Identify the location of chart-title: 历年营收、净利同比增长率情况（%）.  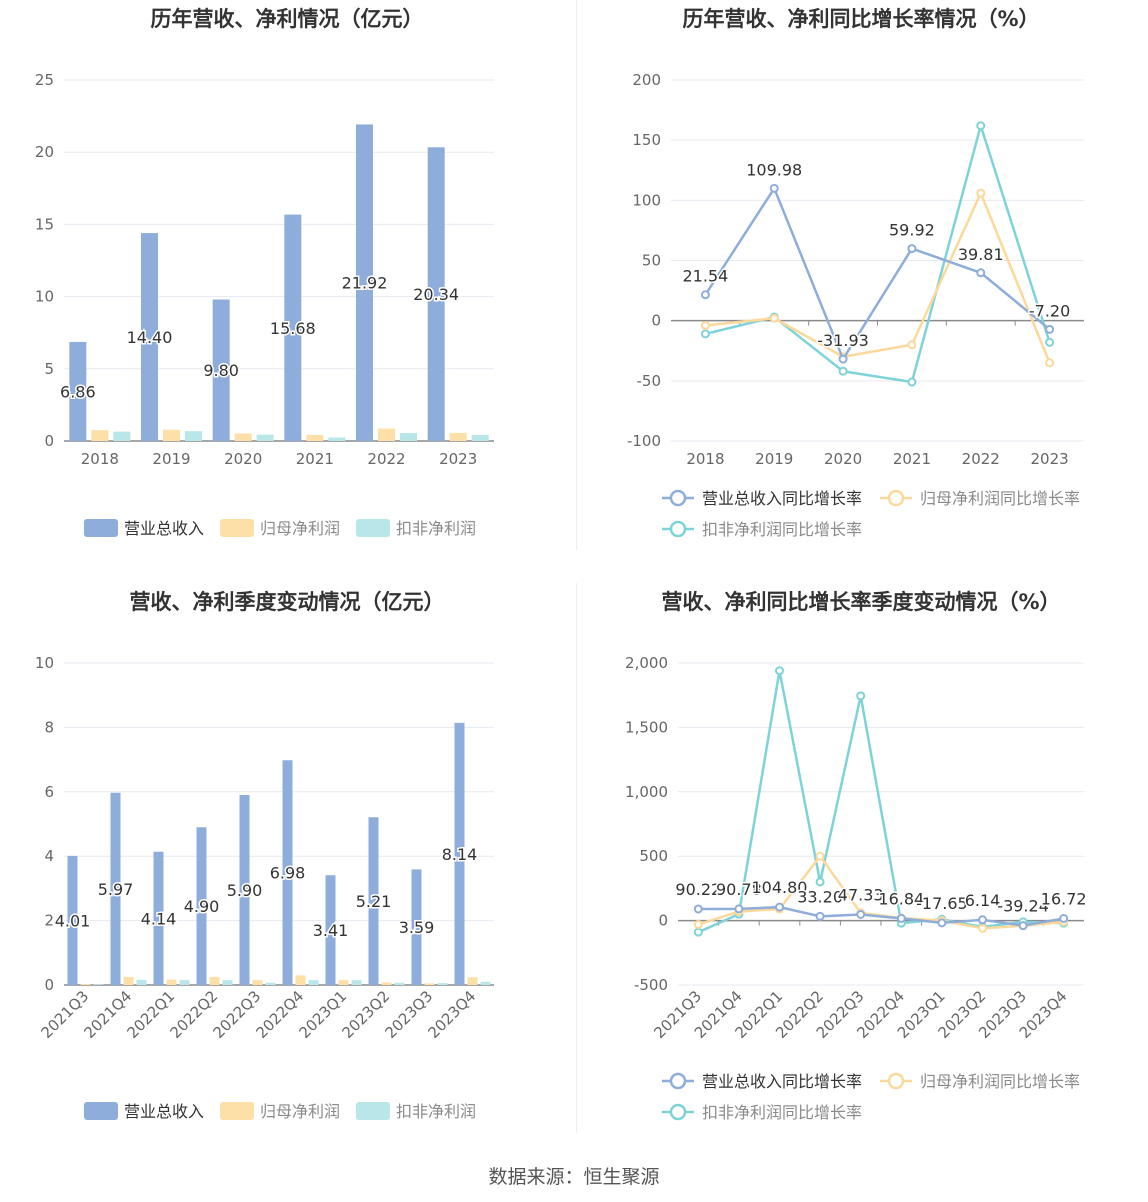
(860, 19).